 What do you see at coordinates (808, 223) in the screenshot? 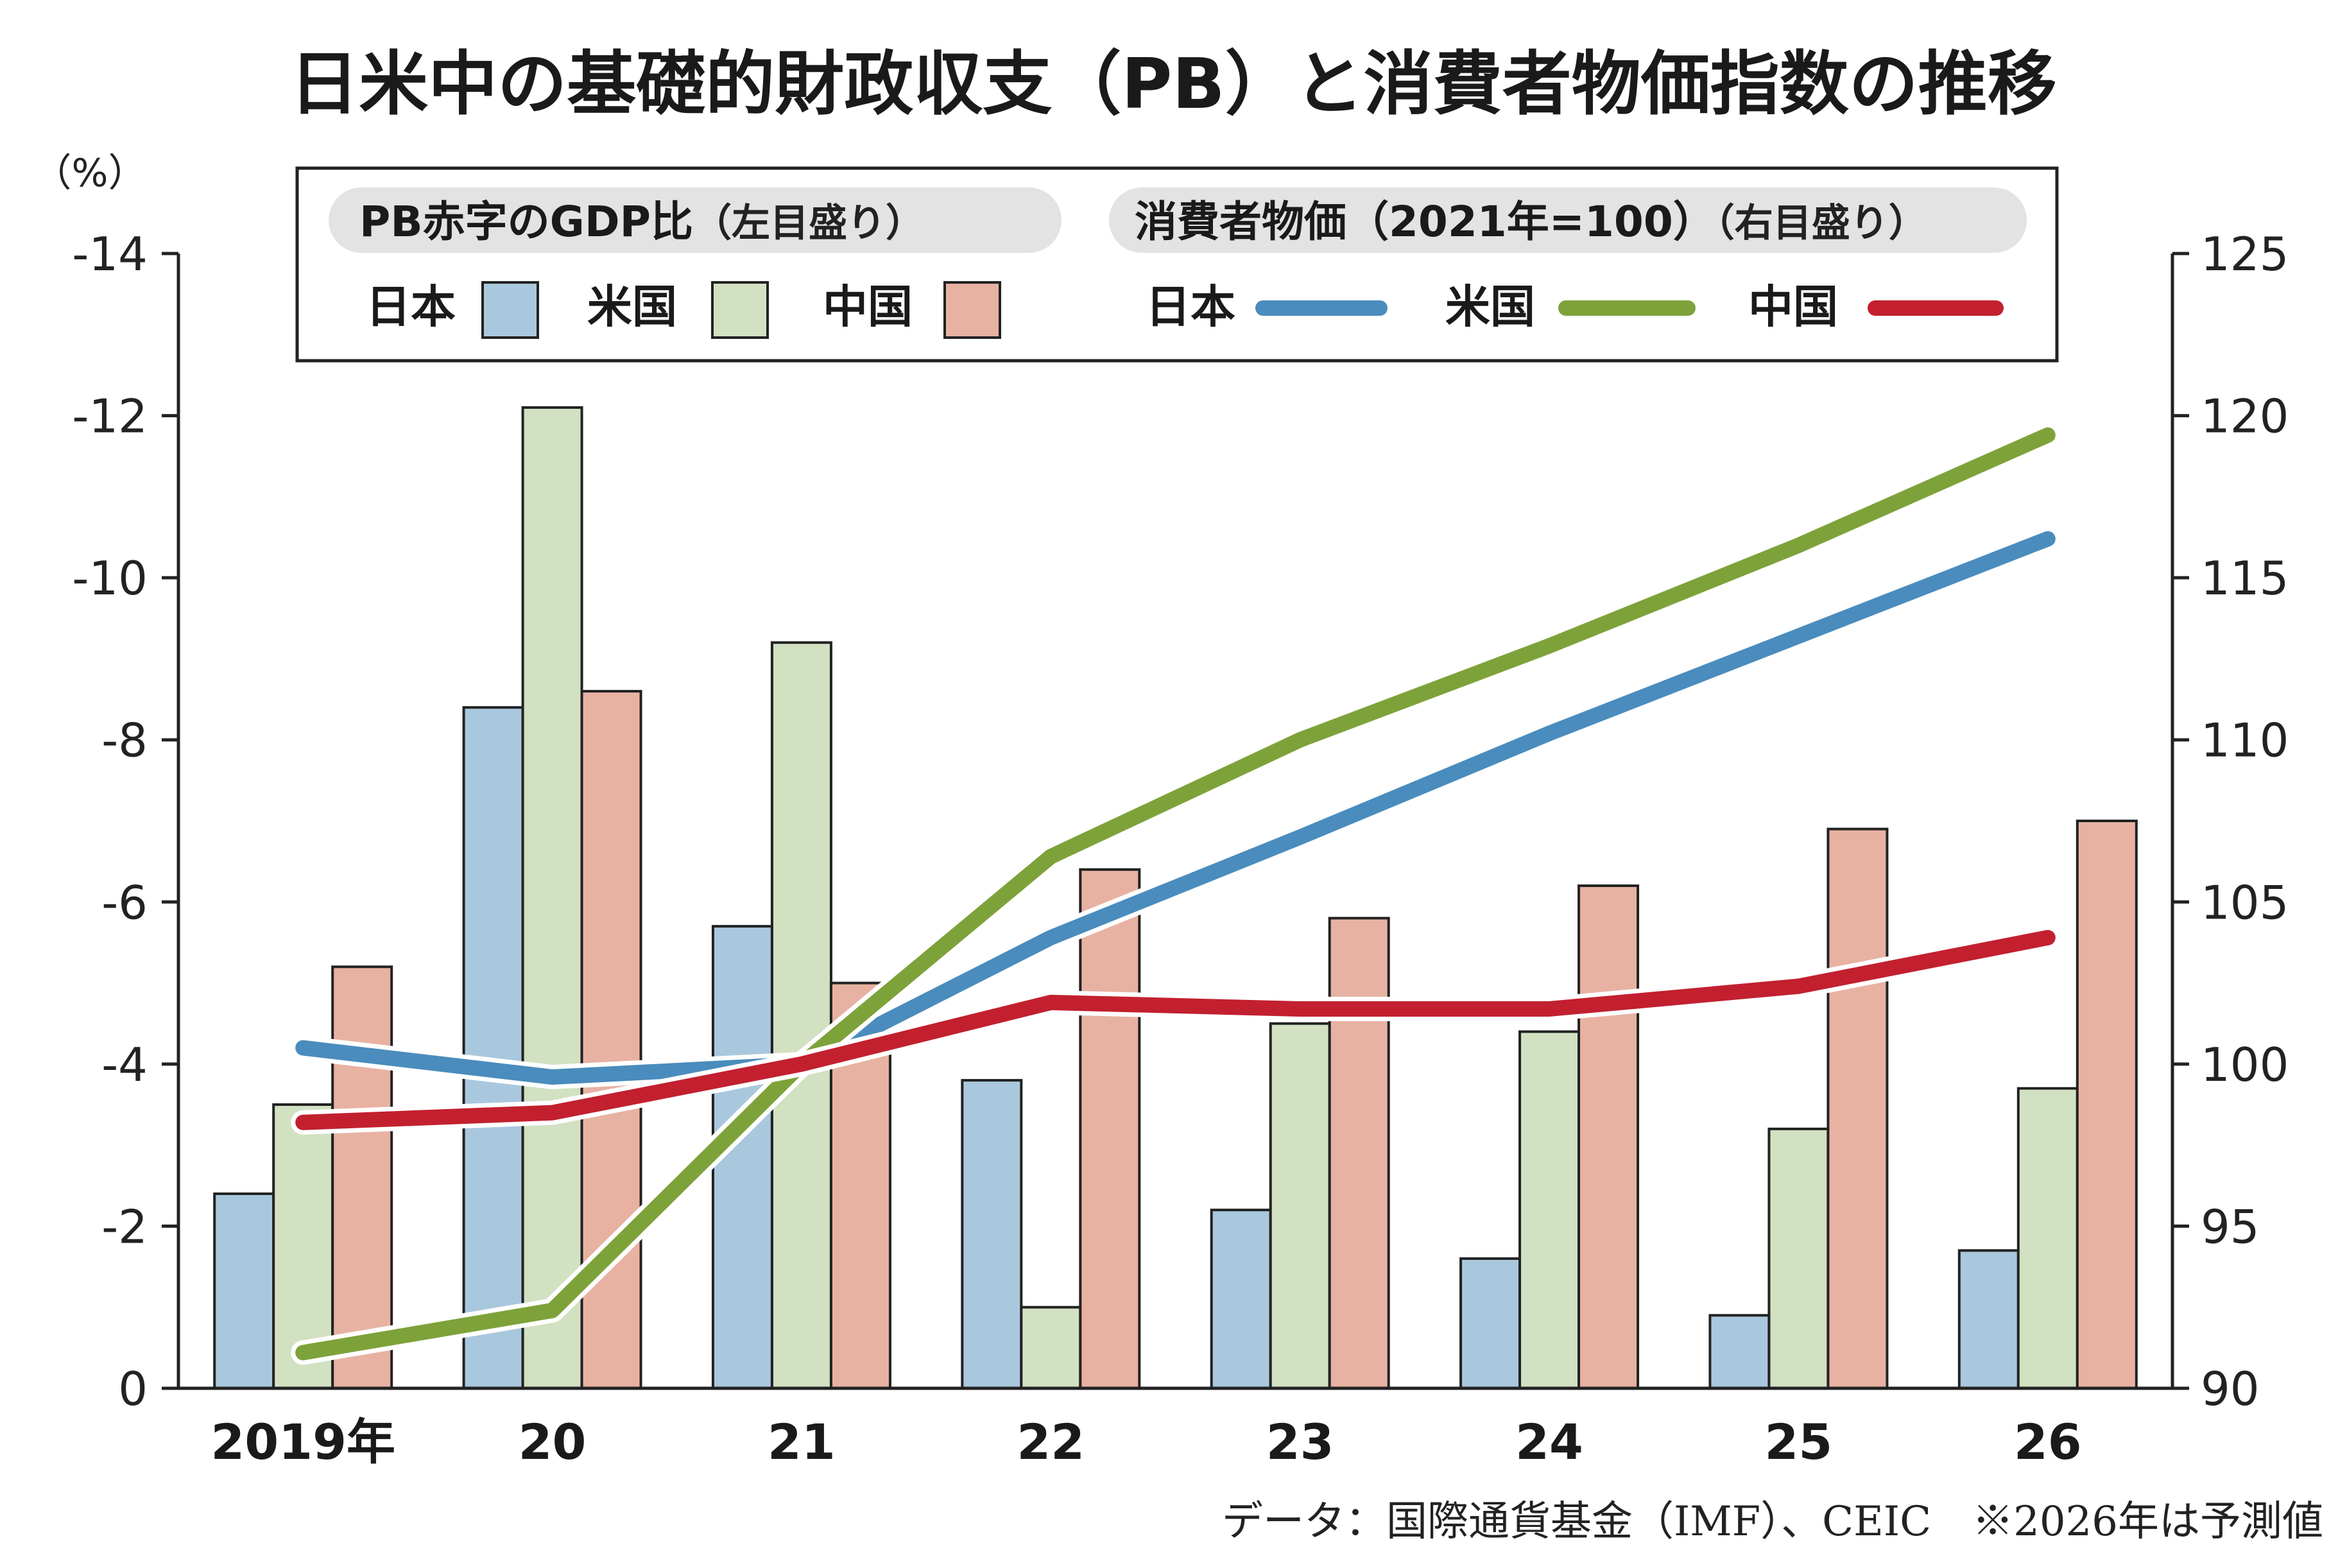
I see `legend-bars-note: （左目盛り）` at bounding box center [808, 223].